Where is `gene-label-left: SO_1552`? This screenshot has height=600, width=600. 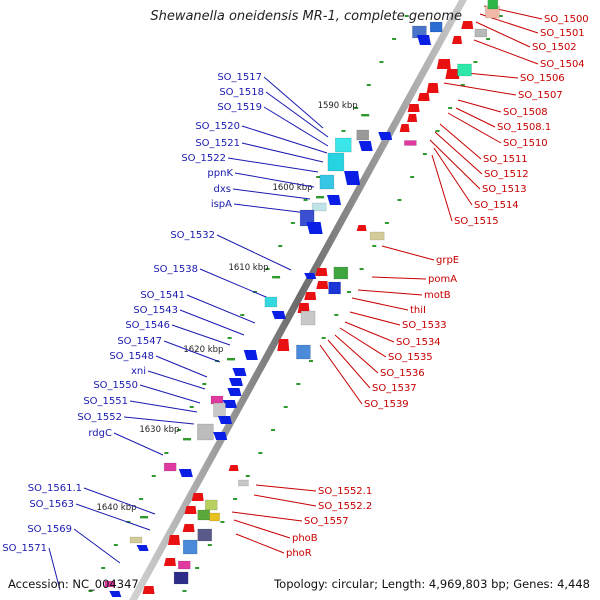 gene-label-left: SO_1552 is located at coordinates (99, 417).